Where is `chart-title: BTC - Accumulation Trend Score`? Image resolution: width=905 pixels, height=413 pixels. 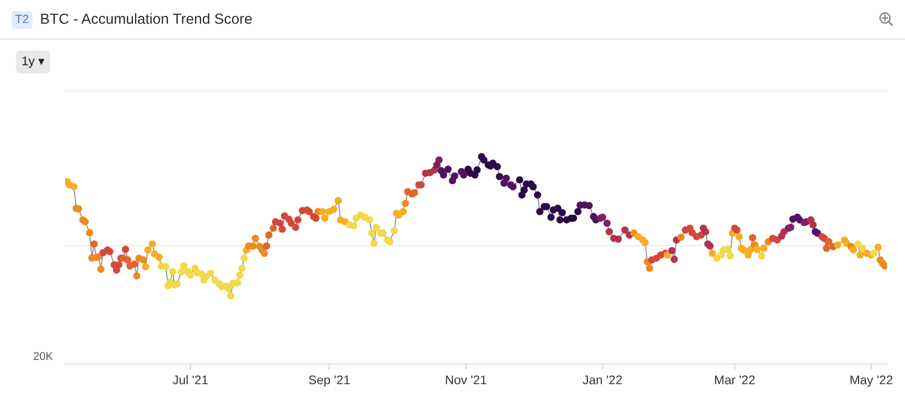
chart-title: BTC - Accumulation Trend Score is located at coordinates (146, 18).